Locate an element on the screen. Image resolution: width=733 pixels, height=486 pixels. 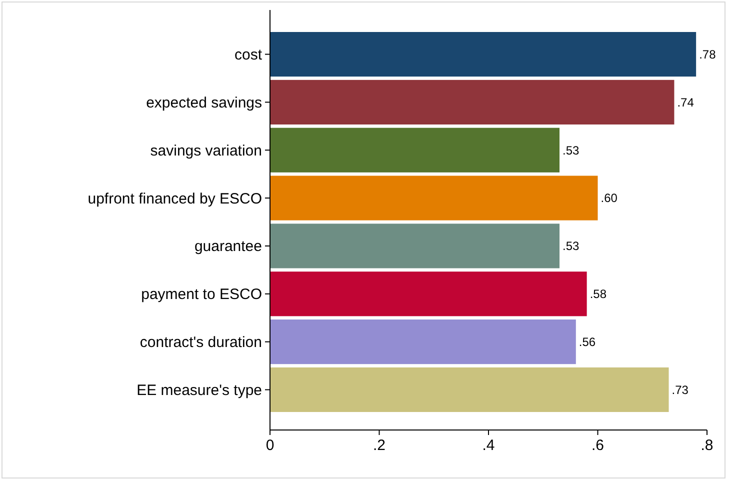
y-tick-label: upfront financed by ESCO is located at coordinates (175, 199).